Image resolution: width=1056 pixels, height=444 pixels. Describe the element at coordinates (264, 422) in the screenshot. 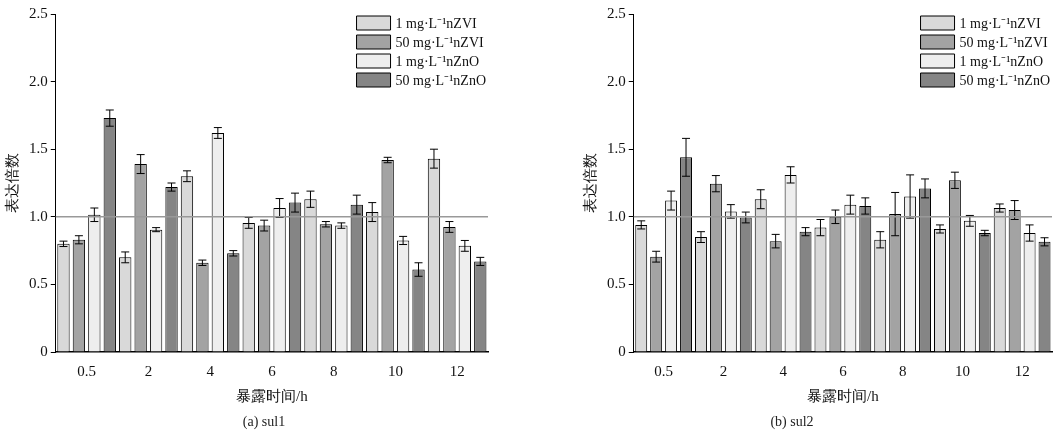

I see `text: (a) sul1` at that location.